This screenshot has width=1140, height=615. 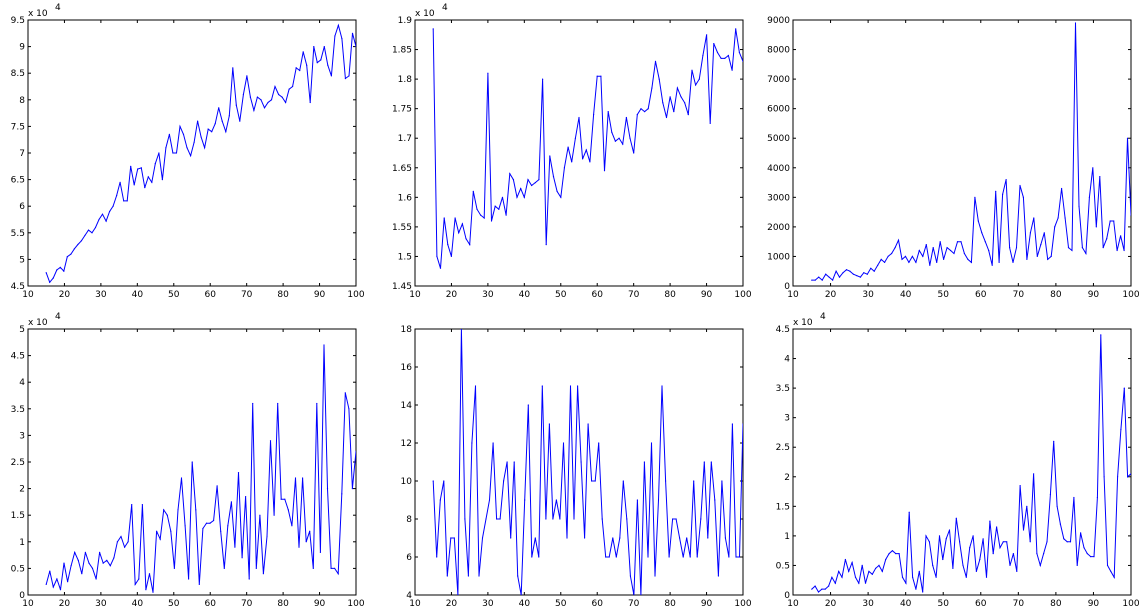 I want to click on y-tick-label: 7000, so click(x=778, y=80).